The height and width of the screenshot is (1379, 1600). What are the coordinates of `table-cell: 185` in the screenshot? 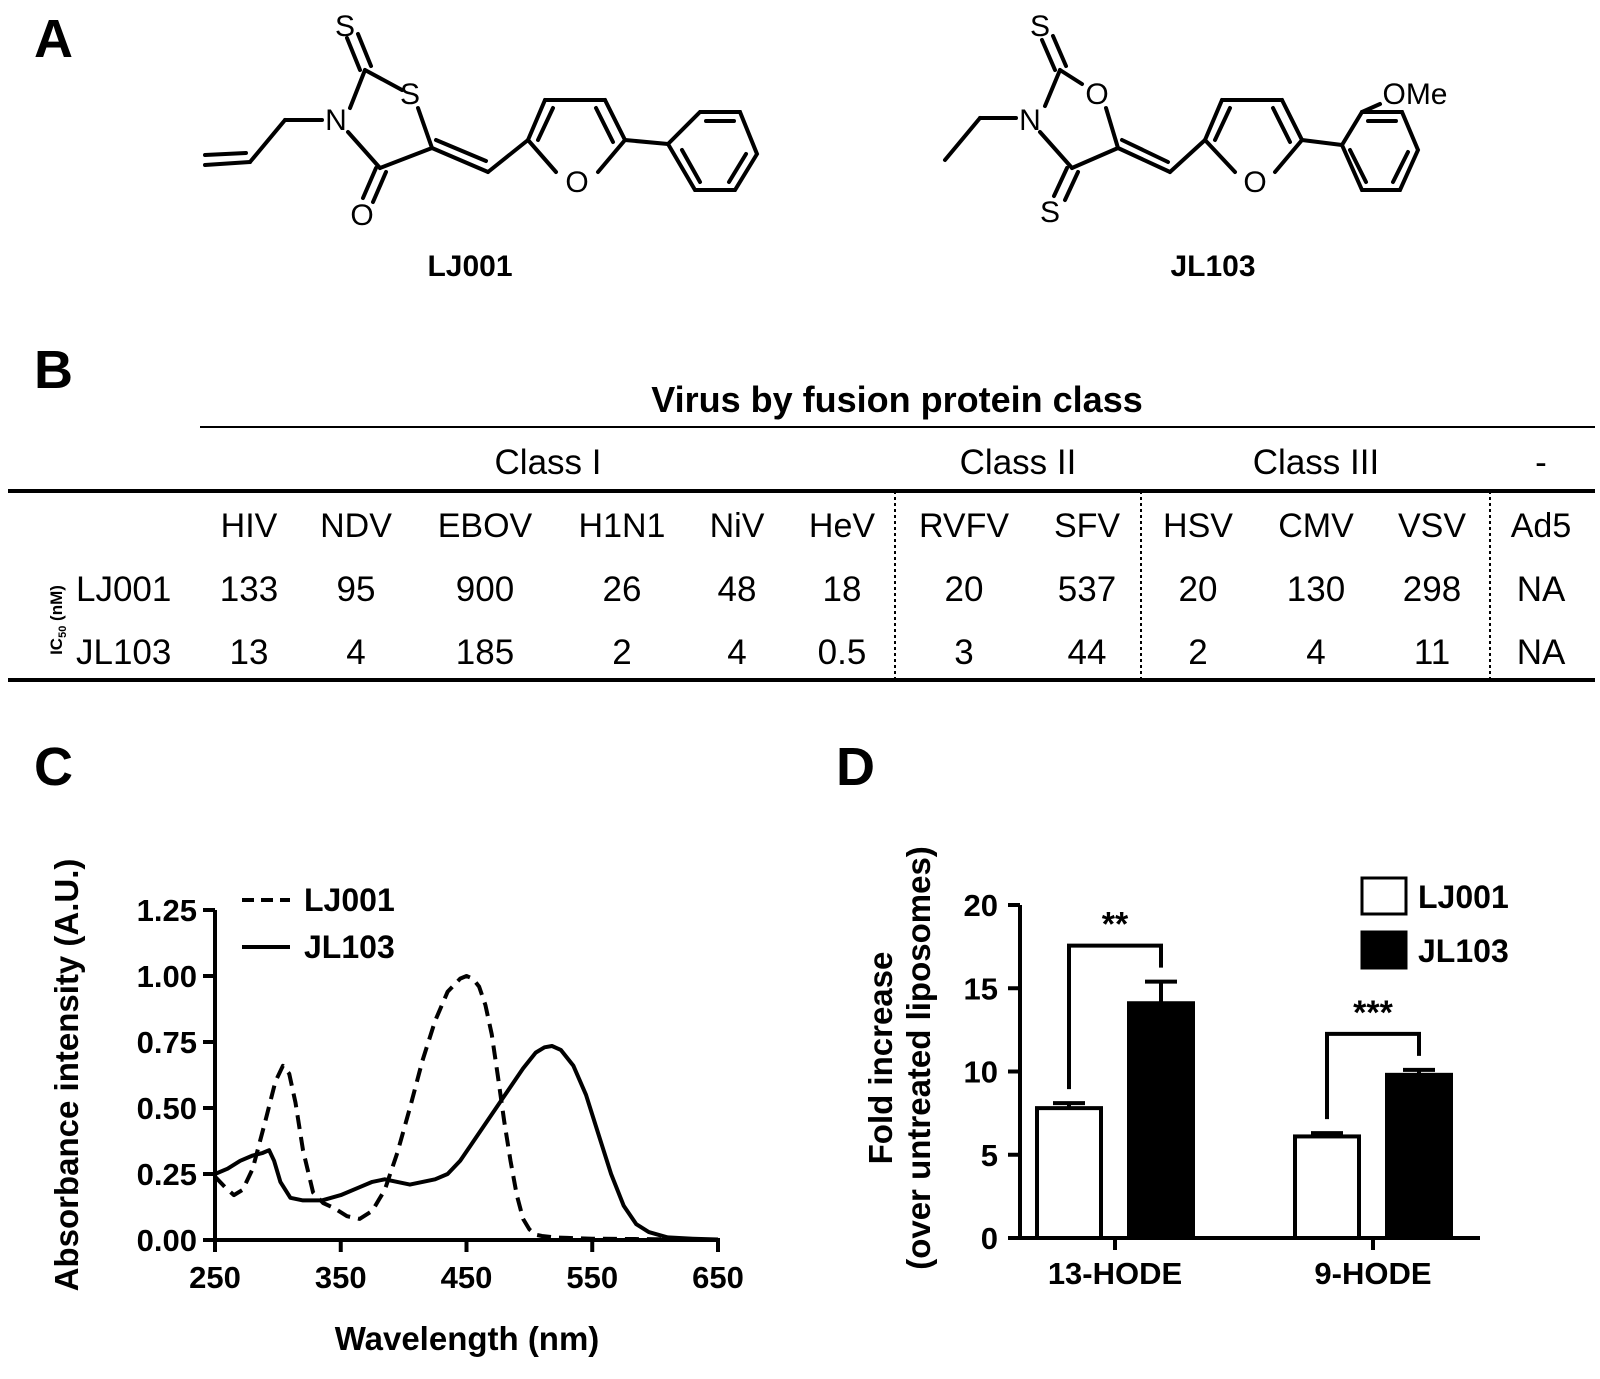 It's located at (485, 652).